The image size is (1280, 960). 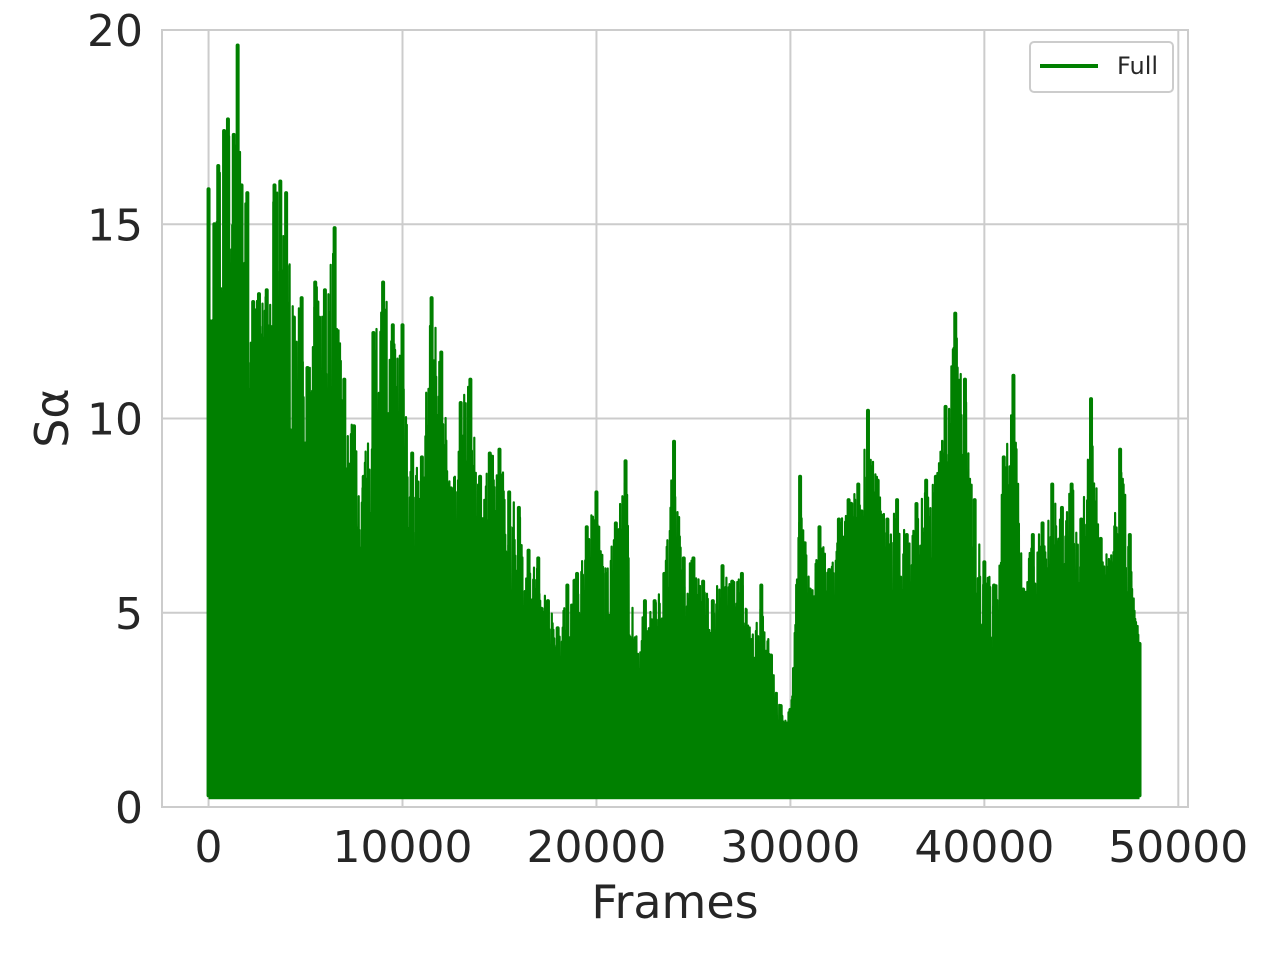 What do you see at coordinates (1137, 66) in the screenshot?
I see `legend-series-label: Full` at bounding box center [1137, 66].